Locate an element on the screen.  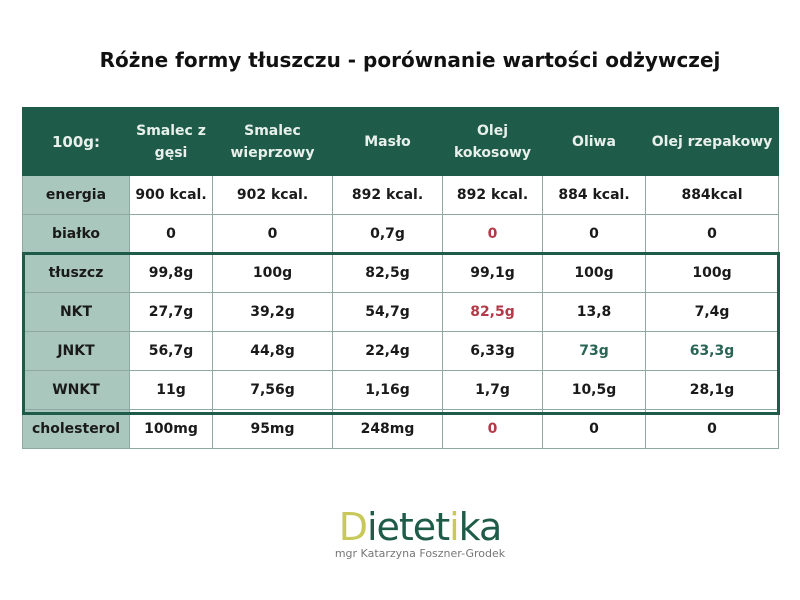
logo: Dietetika mgr Katarzyna Foszner-Grodek is located at coordinates (420, 532).